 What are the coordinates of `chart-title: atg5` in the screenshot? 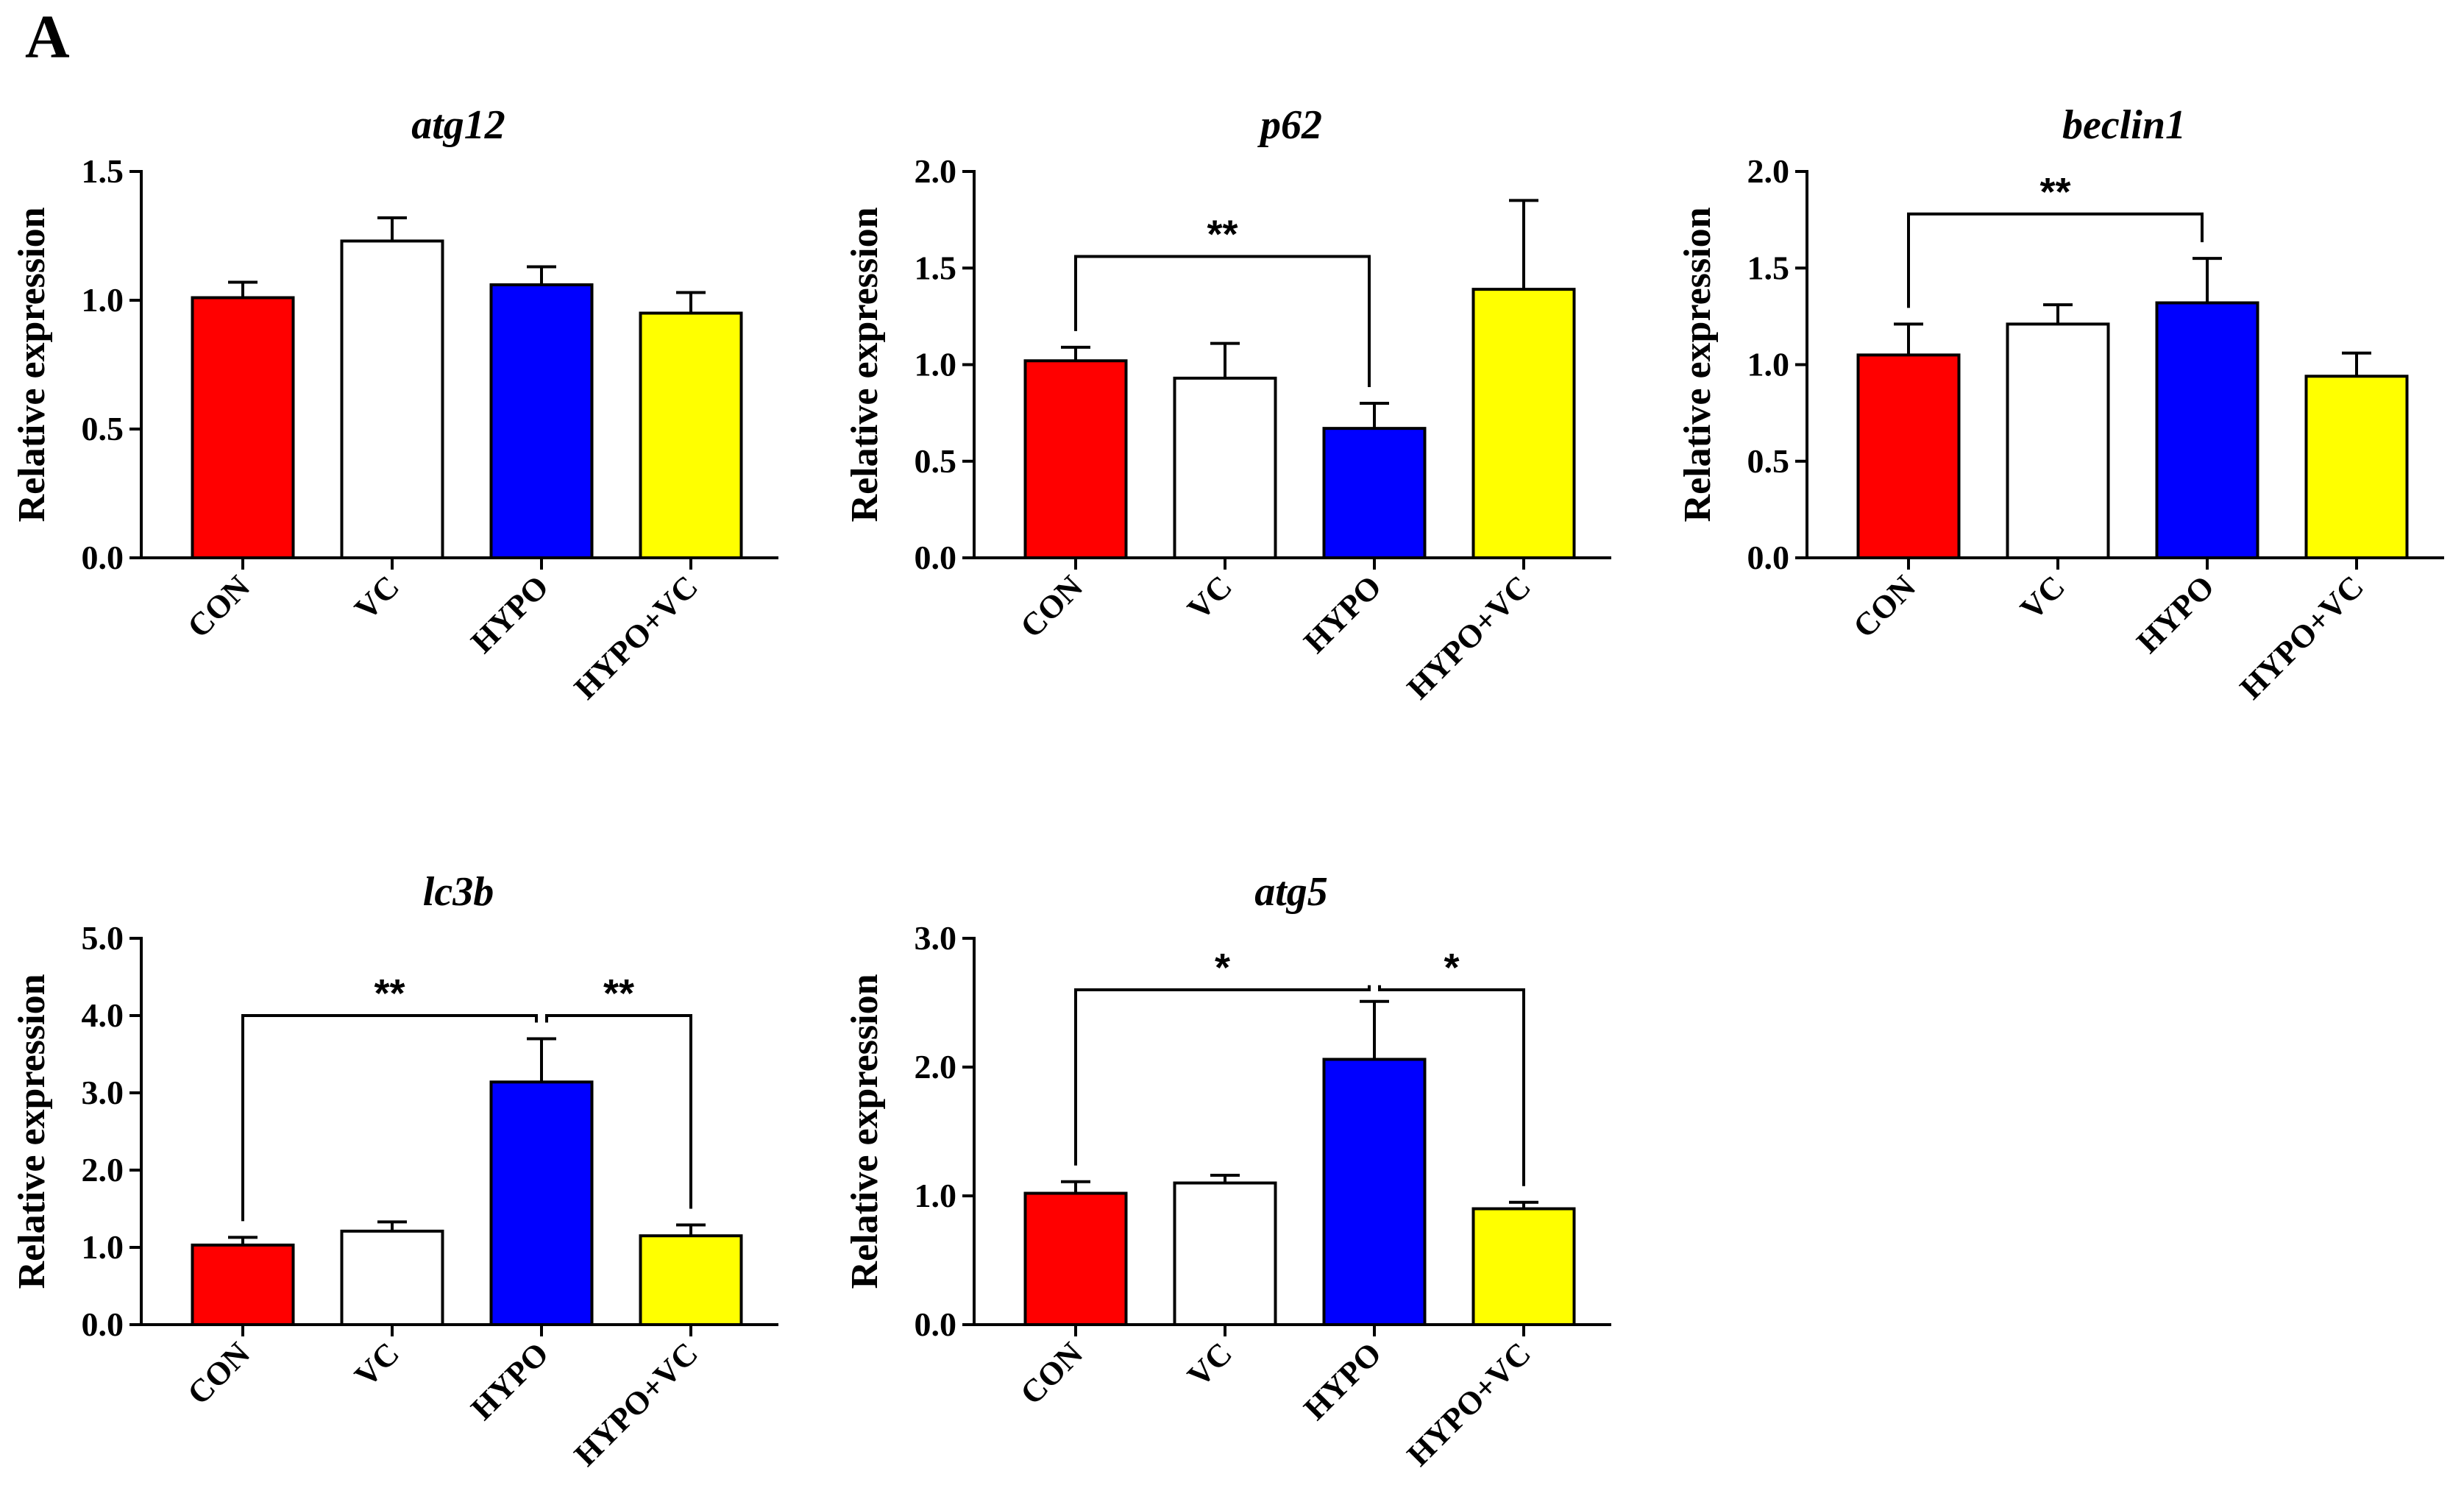 It's located at (1291, 892).